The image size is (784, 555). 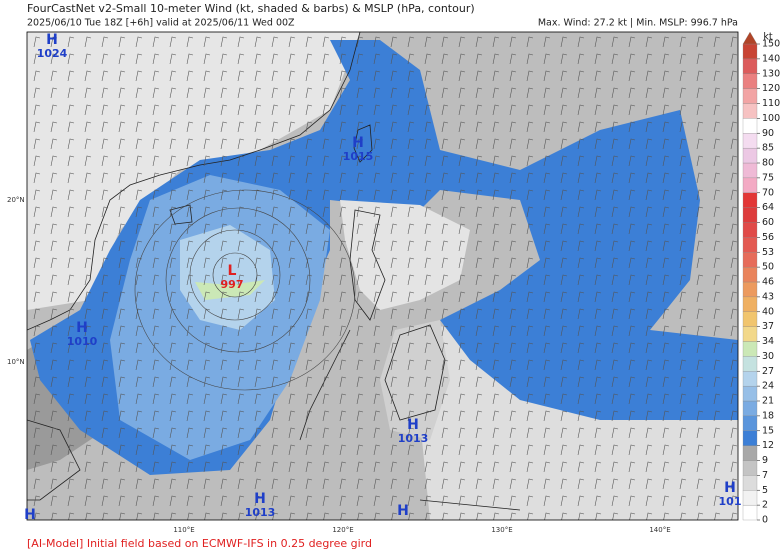 What do you see at coordinates (405, 255) in the screenshot?
I see `land-shade` at bounding box center [405, 255].